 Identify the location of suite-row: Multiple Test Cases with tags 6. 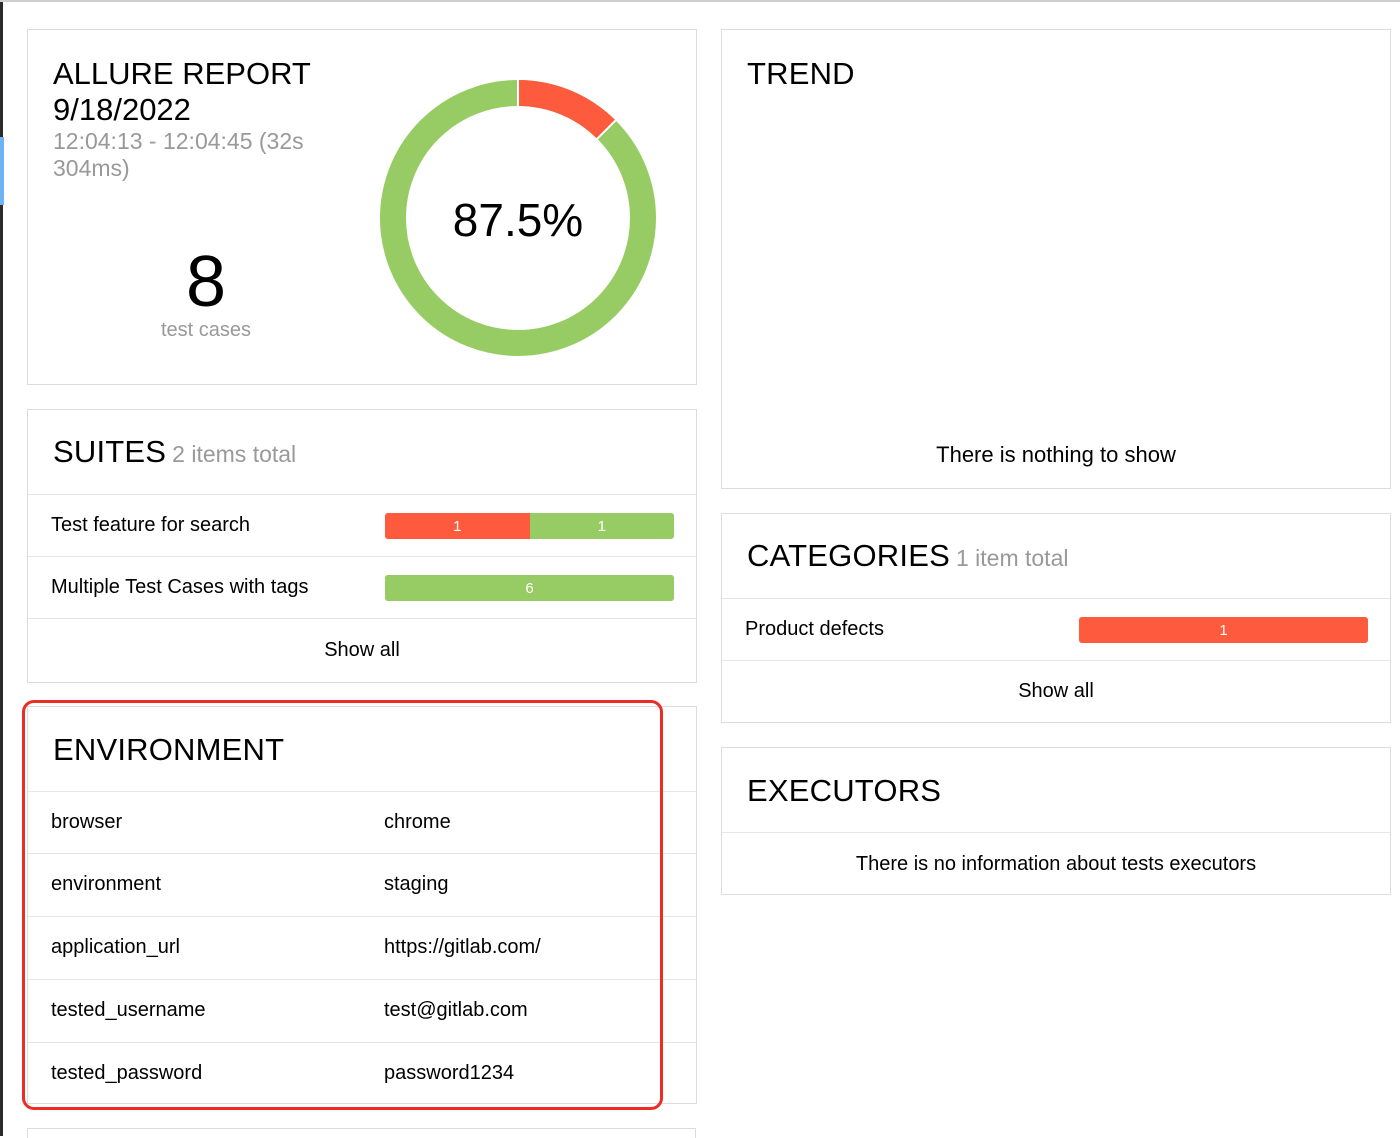
(362, 587).